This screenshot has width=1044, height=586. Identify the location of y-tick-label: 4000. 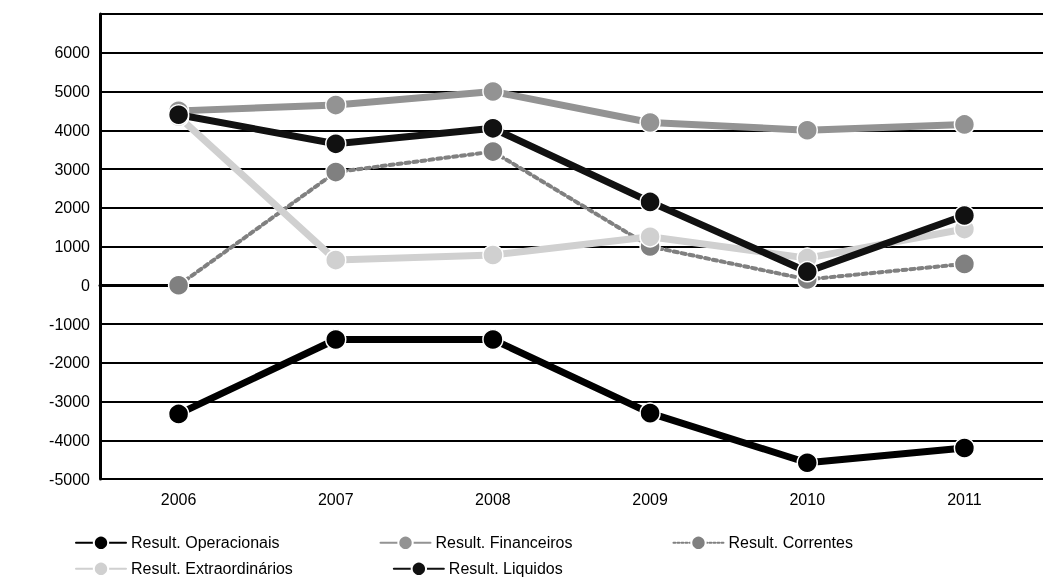
(72, 130).